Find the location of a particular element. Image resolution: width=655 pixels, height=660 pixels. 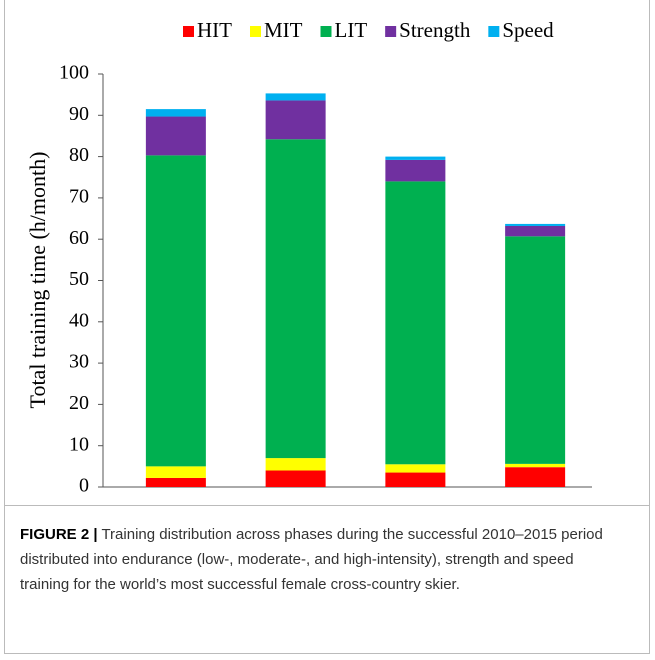

y-tick-label: 50 is located at coordinates (79, 279).